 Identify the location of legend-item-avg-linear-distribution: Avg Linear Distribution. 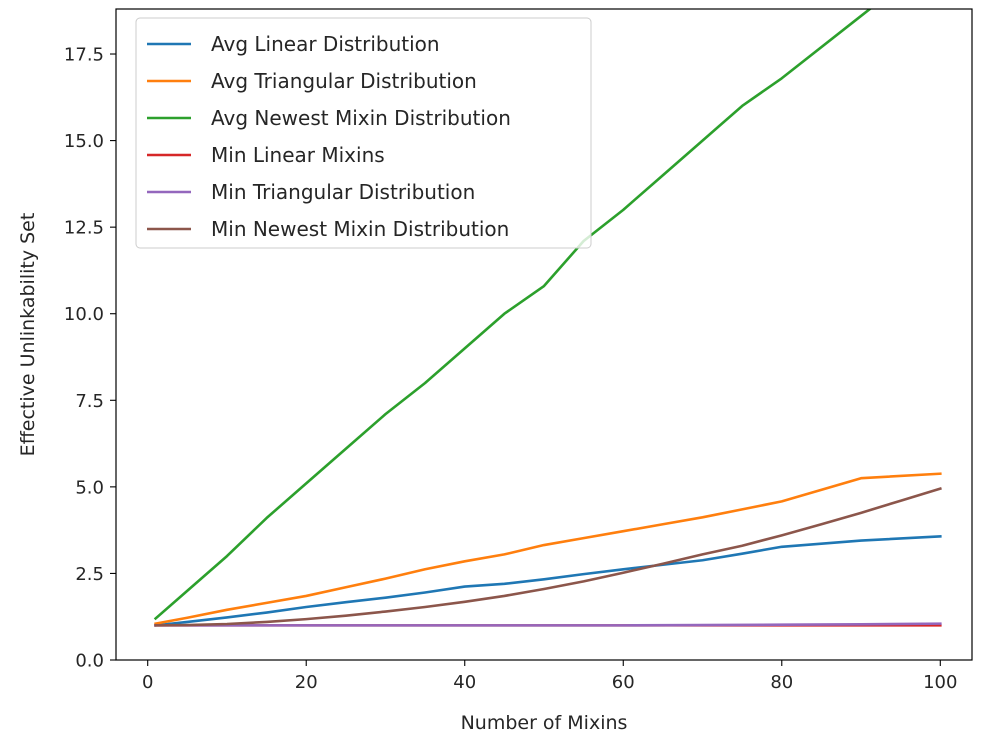
(293, 44).